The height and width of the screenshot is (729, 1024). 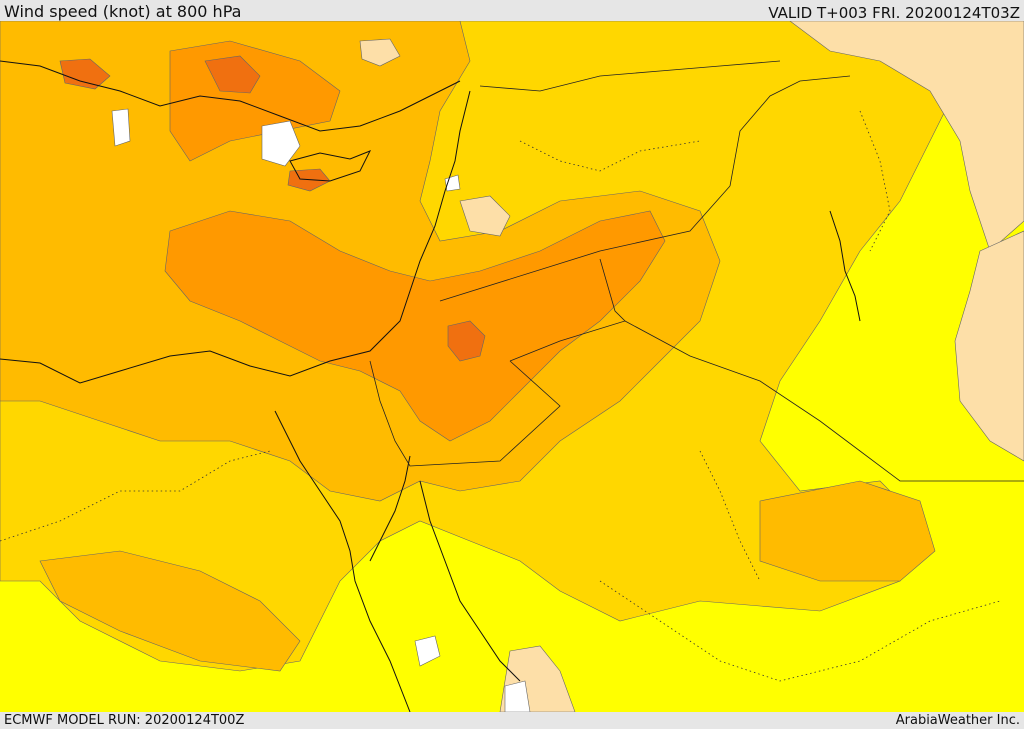 What do you see at coordinates (485, 216) in the screenshot?
I see `field-low-mid` at bounding box center [485, 216].